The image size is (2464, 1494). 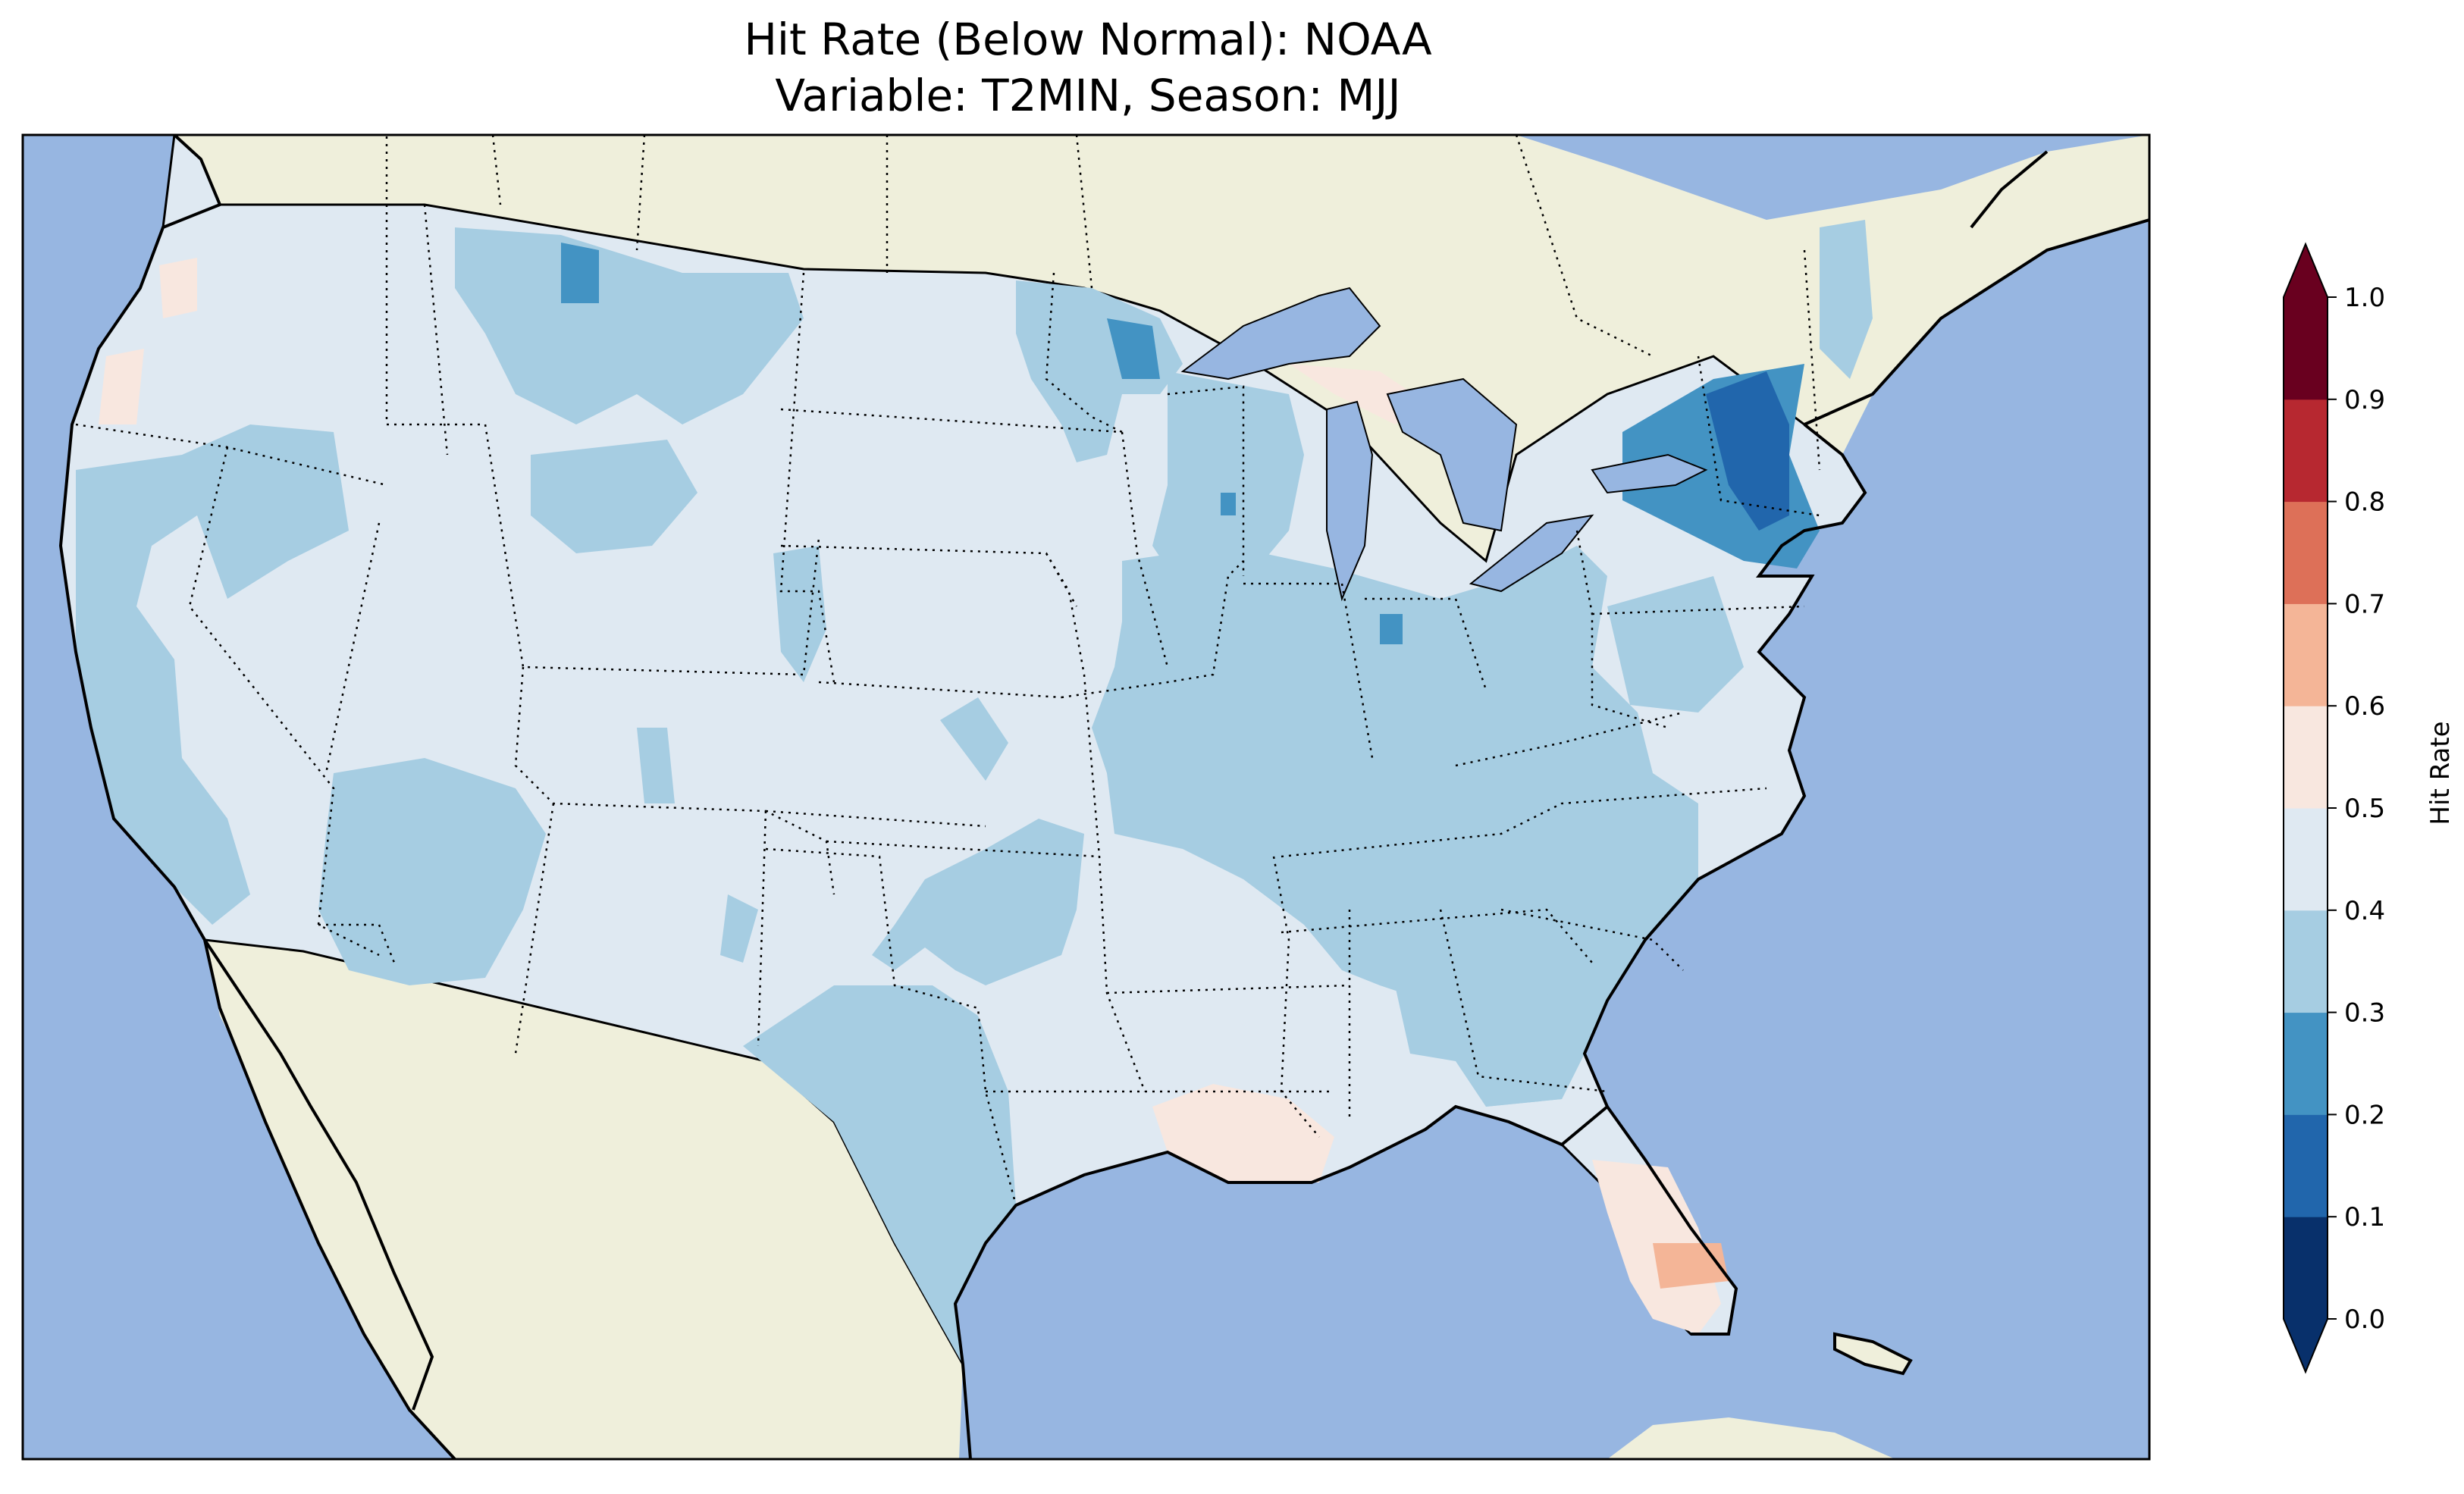 I want to click on colorbar-tick-label: 0.0, so click(x=2364, y=1320).